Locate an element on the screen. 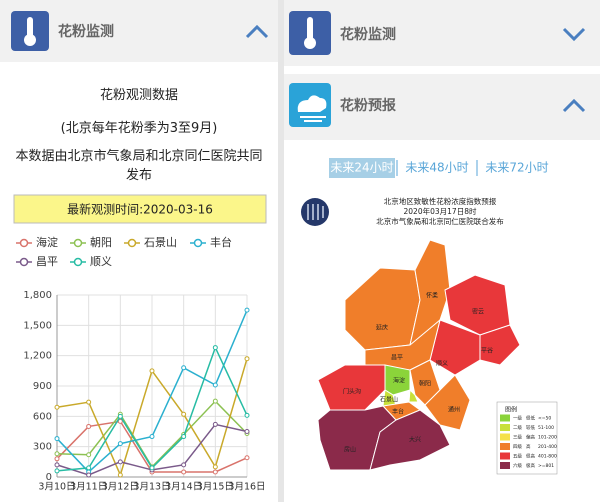 This screenshot has width=600, height=502. legend-range: 101-200 is located at coordinates (547, 438).